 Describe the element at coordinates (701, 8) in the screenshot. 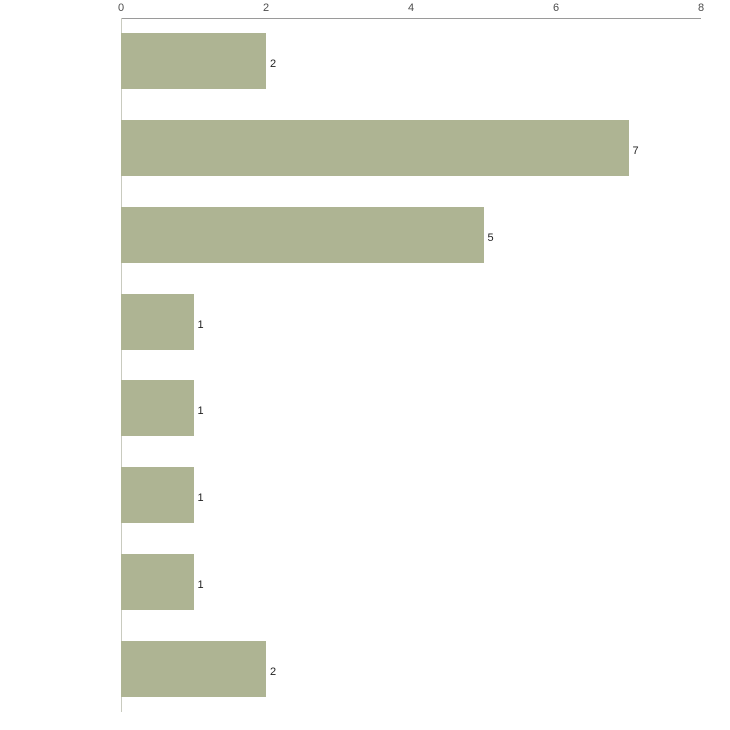

I see `x-tick-label: 8` at that location.